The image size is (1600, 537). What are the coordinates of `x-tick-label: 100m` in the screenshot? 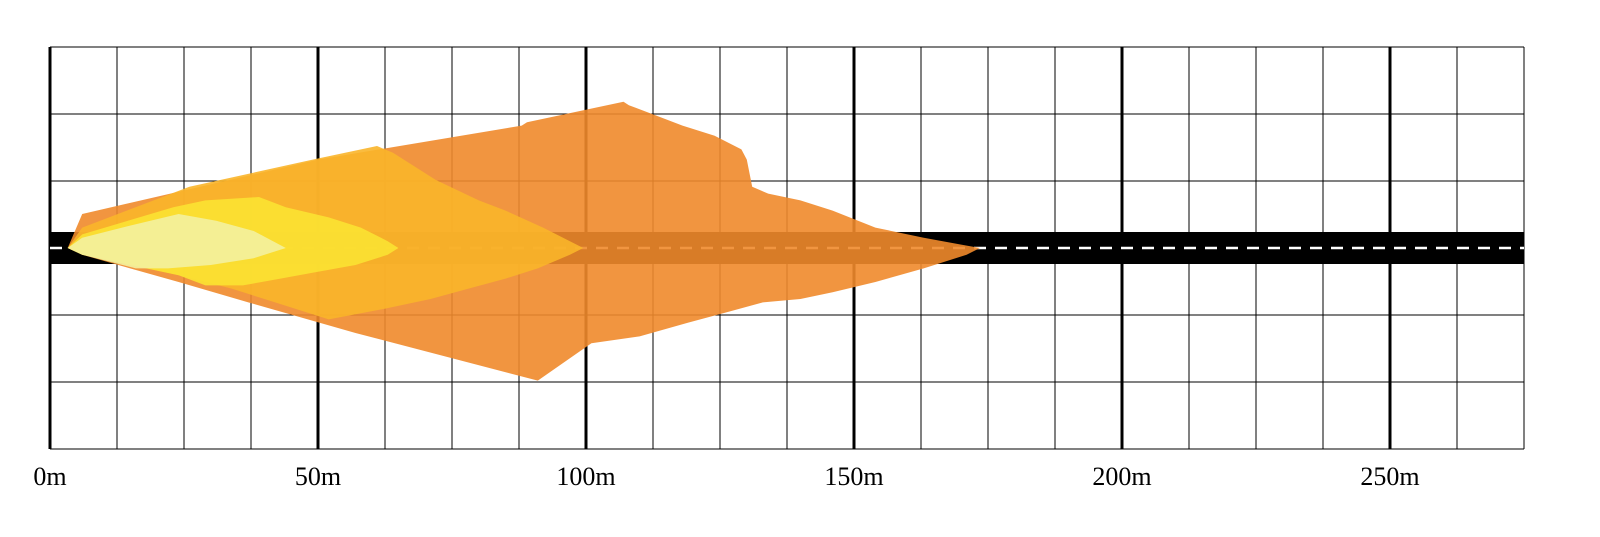 It's located at (585, 476).